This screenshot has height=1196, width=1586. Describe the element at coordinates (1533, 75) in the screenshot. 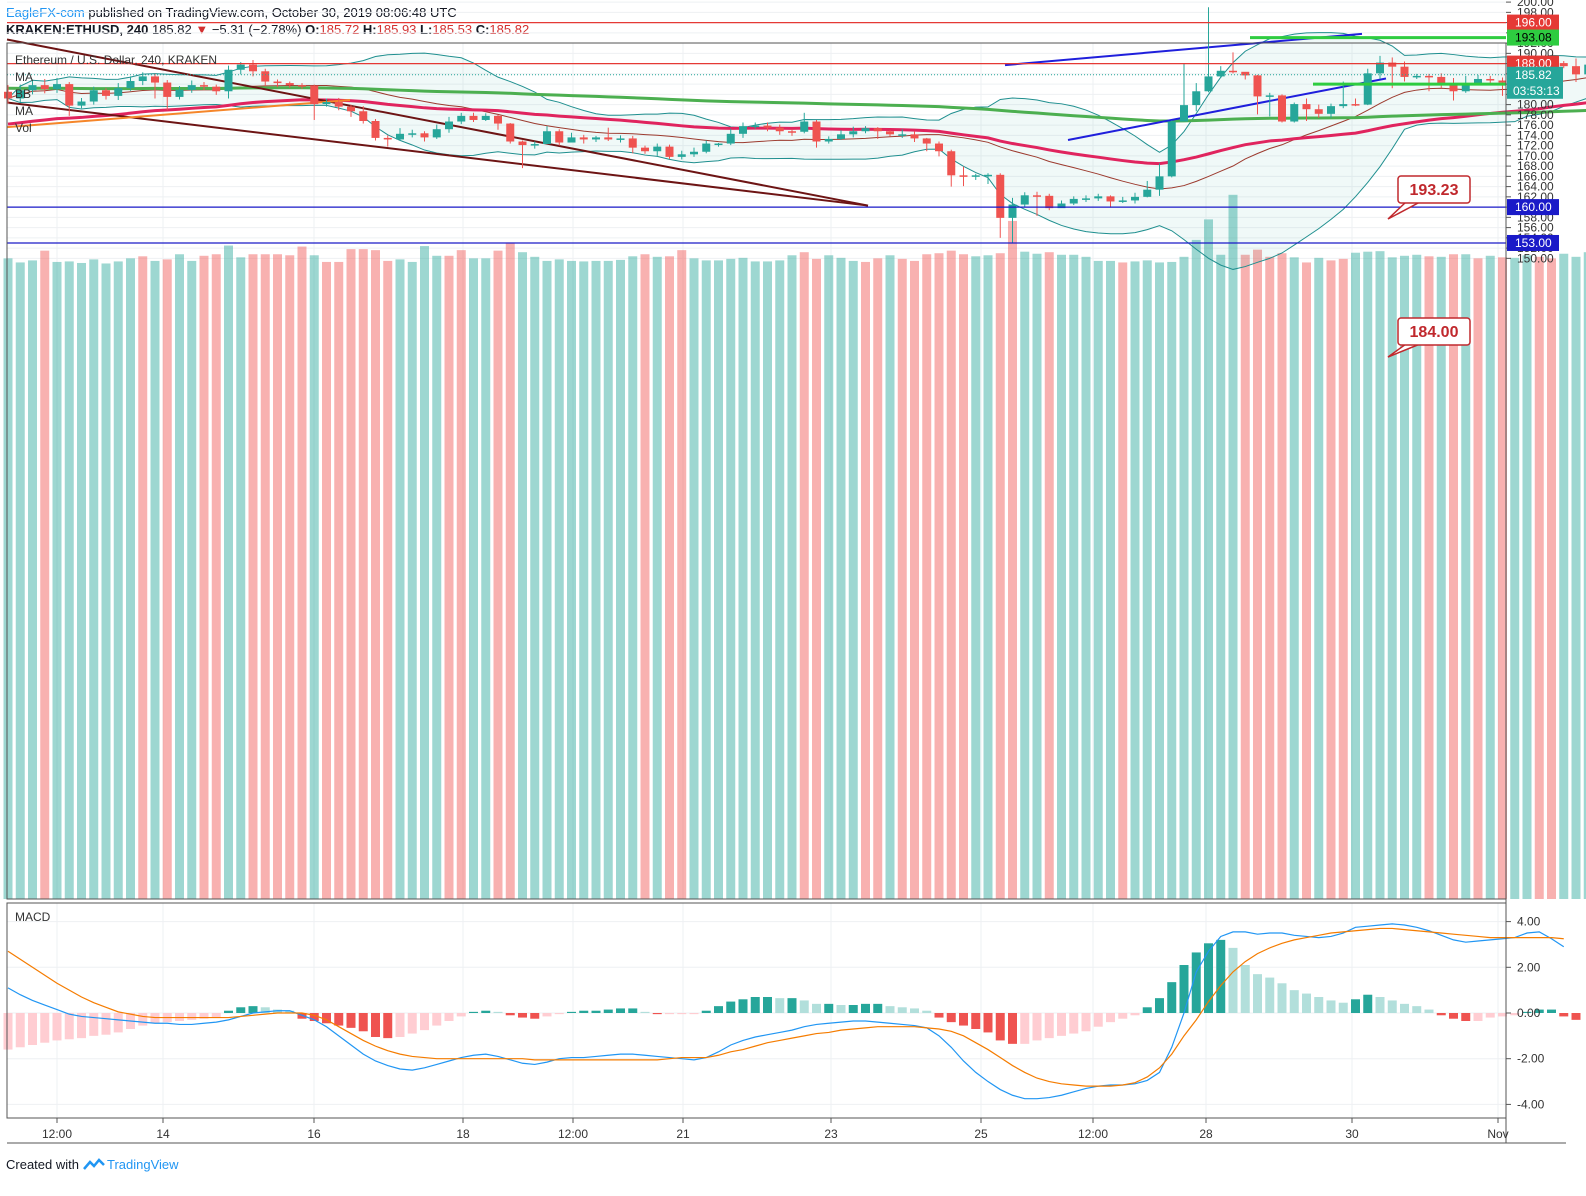

I see `last-price-tag-value: 185.82` at that location.